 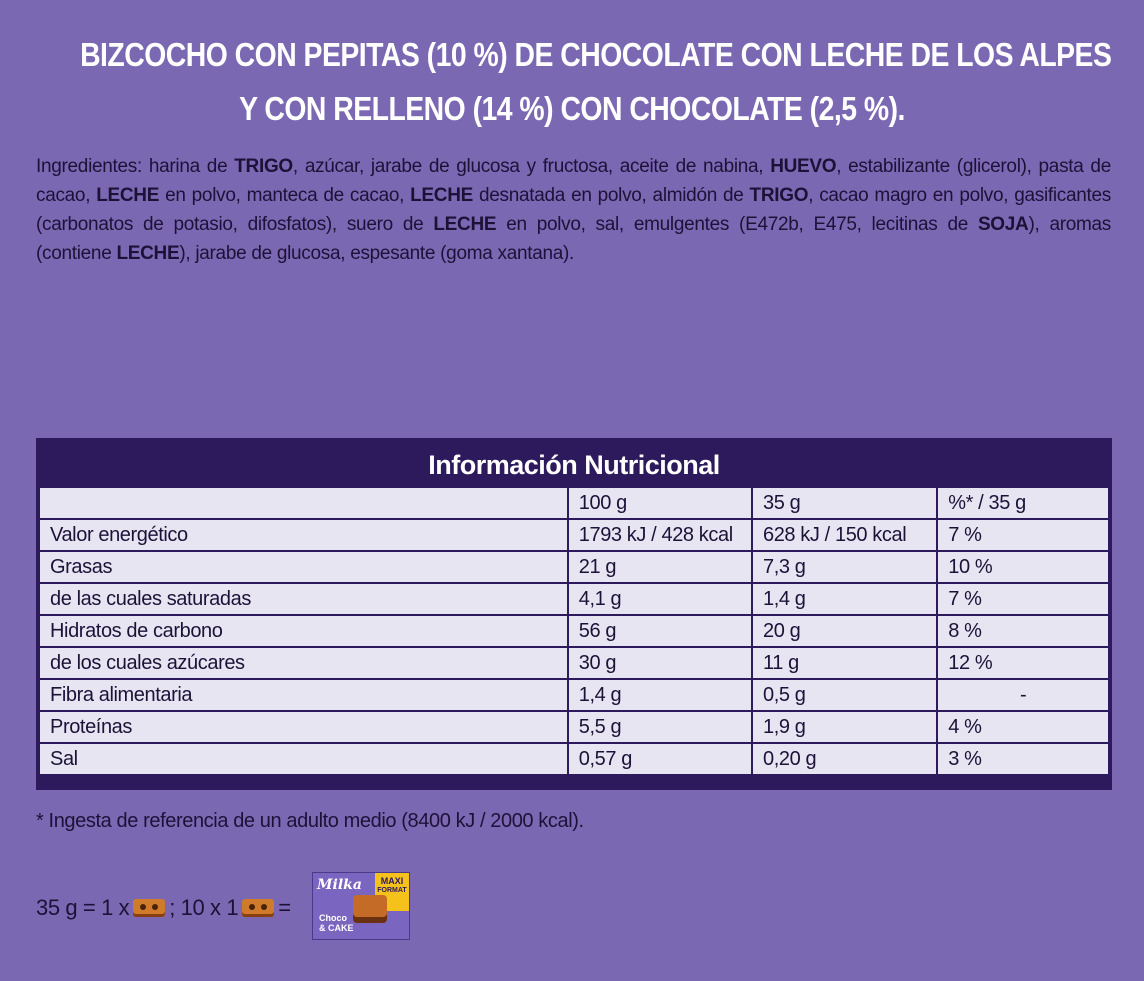 I want to click on nutrient-value: 56 g, so click(x=659, y=631).